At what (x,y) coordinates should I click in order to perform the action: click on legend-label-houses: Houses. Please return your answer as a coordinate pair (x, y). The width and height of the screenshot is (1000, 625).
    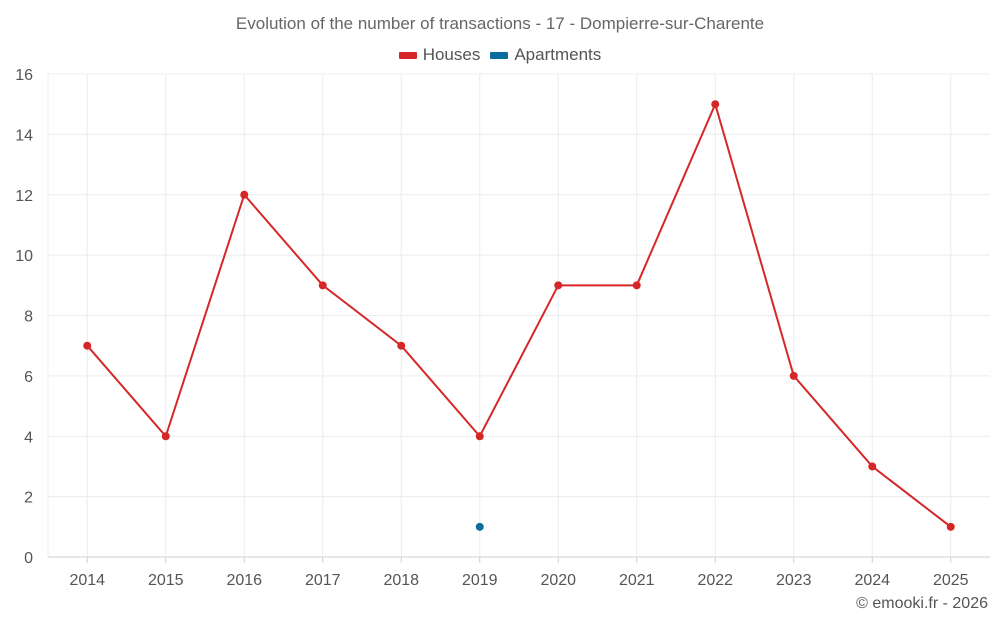
    Looking at the image, I should click on (451, 54).